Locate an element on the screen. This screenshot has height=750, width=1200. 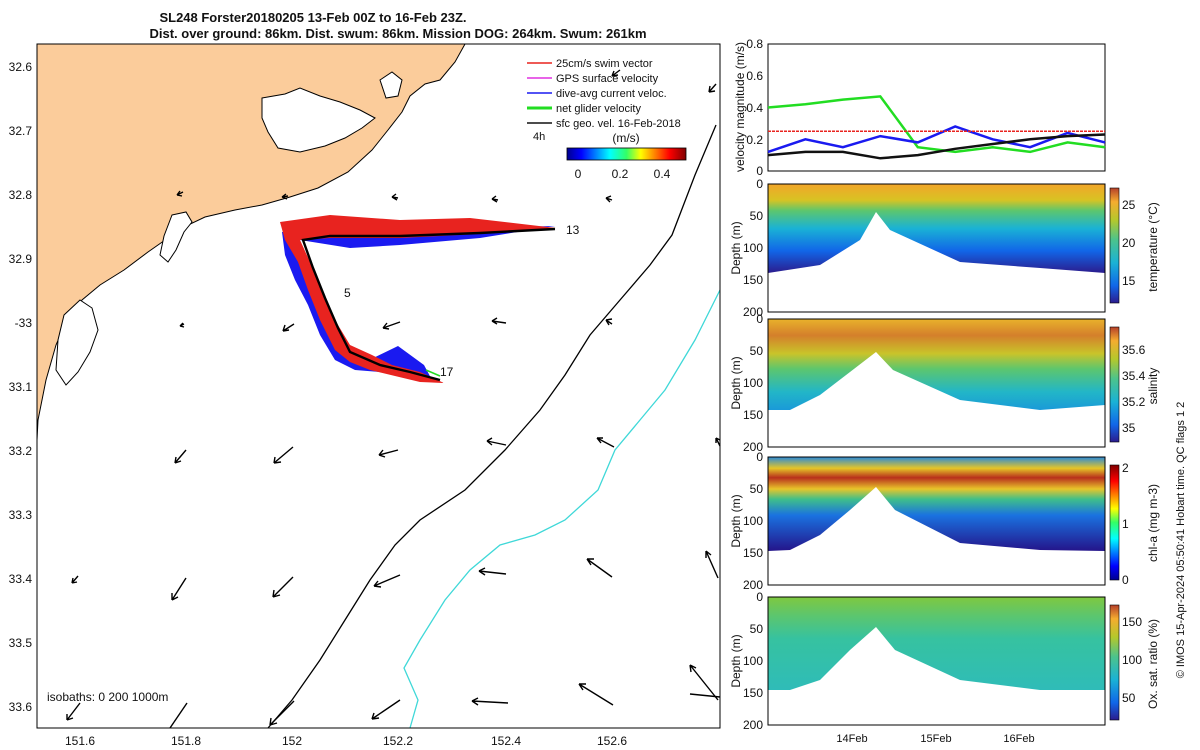
time-axis: 14Feb 15Feb 16Feb is located at coordinates (935, 739).